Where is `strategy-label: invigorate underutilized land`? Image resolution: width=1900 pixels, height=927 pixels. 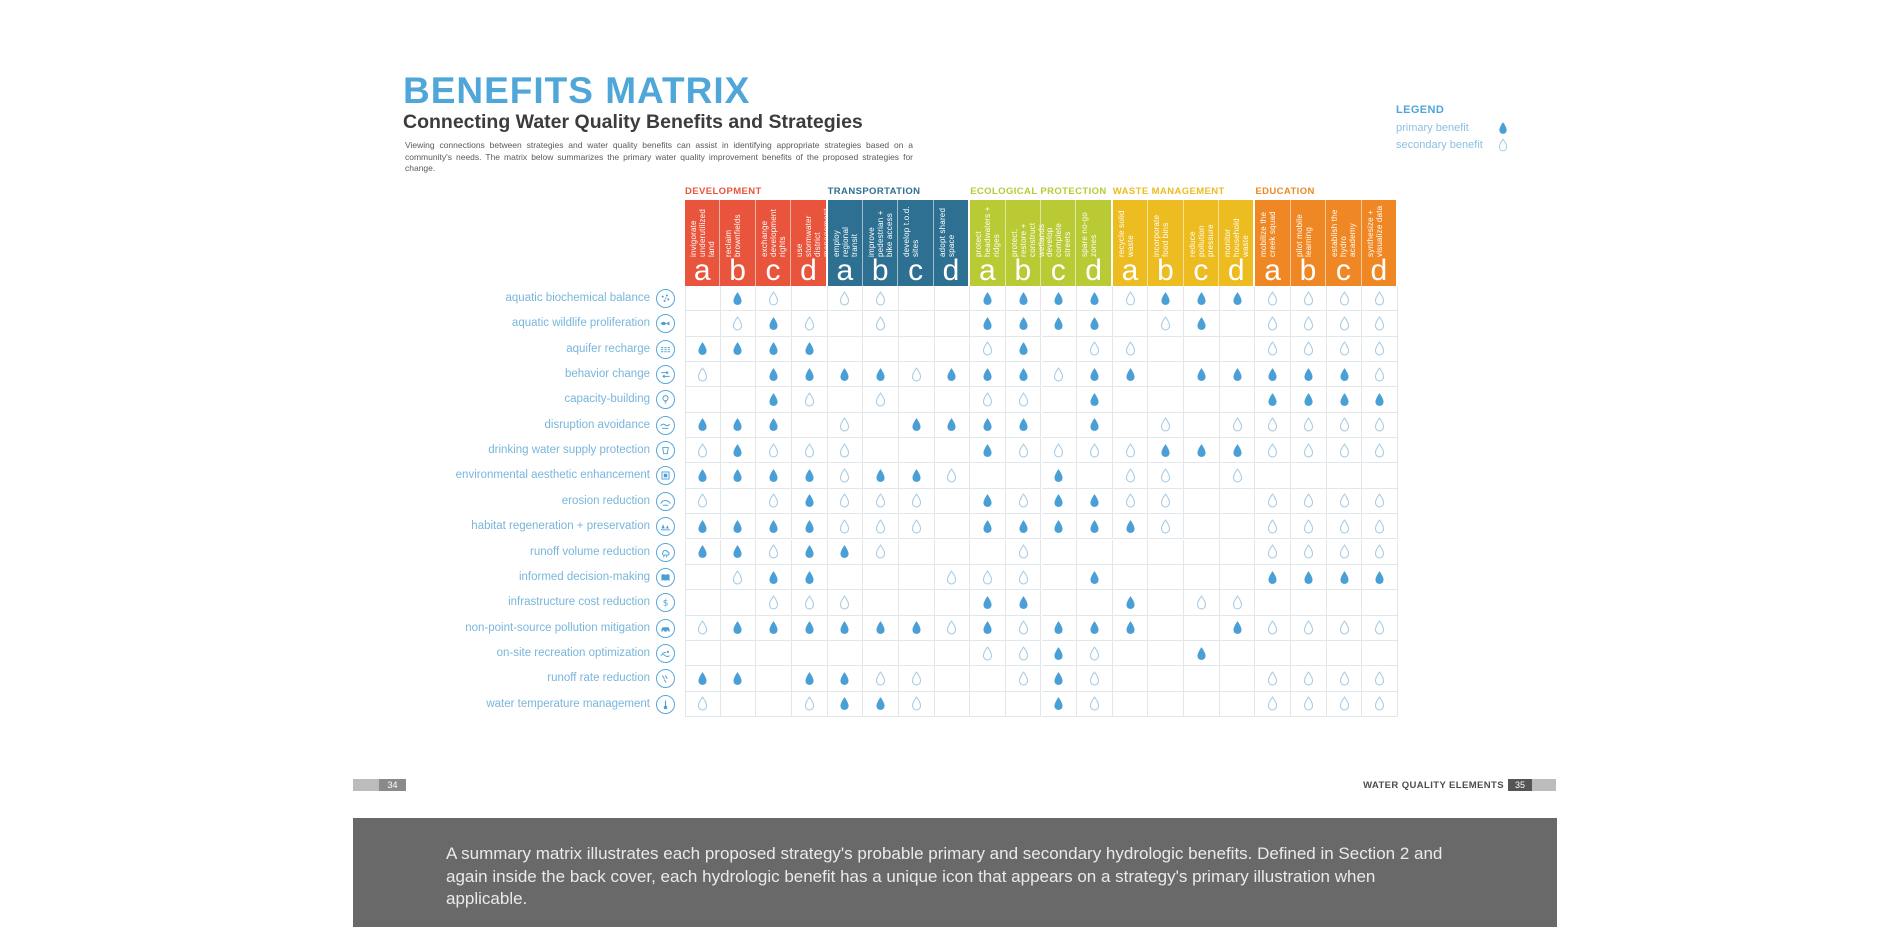
strategy-label: invigorate underutilized land is located at coordinates (702, 233).